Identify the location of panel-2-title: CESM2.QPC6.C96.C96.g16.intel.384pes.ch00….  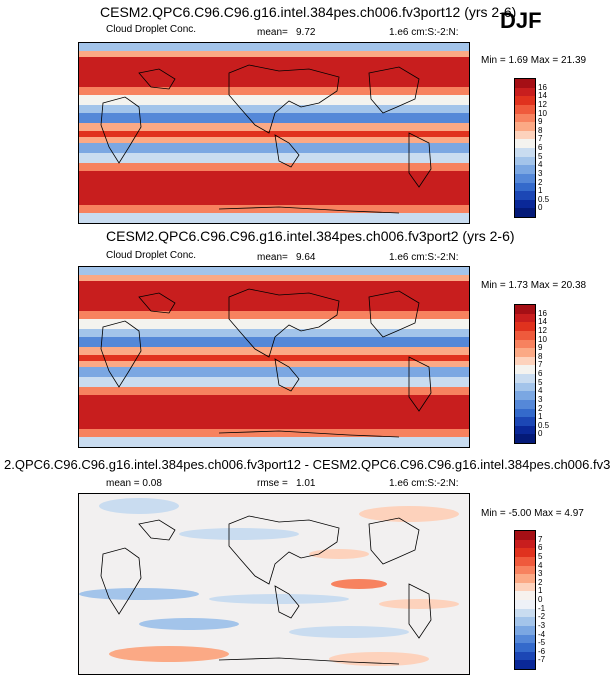
(310, 236).